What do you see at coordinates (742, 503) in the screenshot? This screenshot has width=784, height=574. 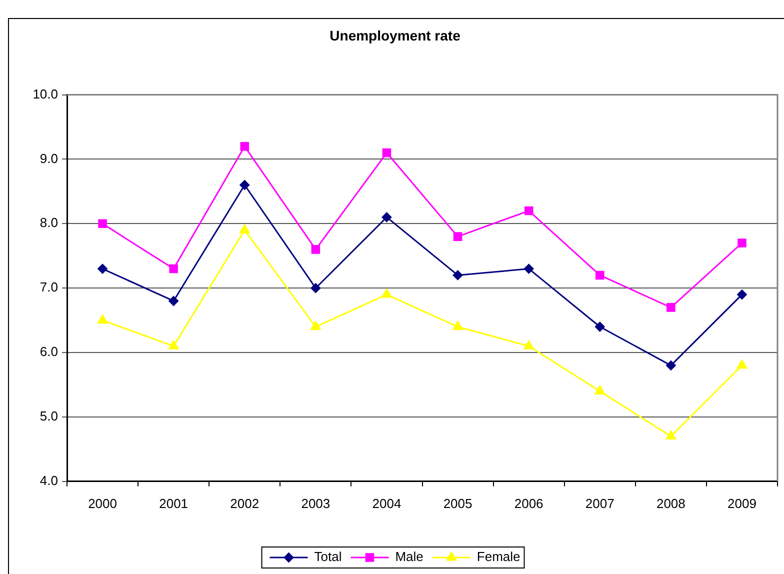 I see `x-tick-label: 2009` at bounding box center [742, 503].